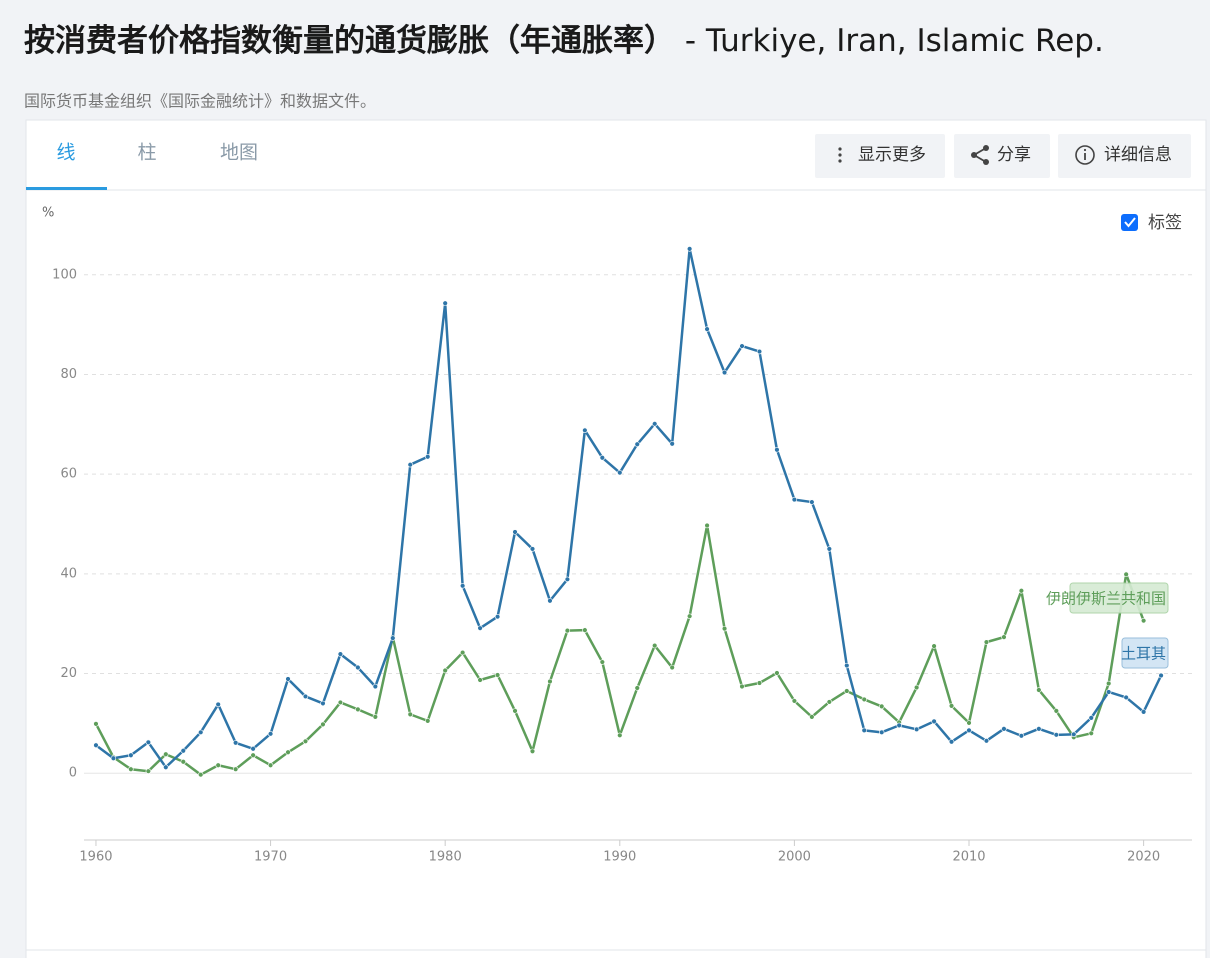 The height and width of the screenshot is (958, 1210). Describe the element at coordinates (68, 673) in the screenshot. I see `y-tick-label: 20` at that location.